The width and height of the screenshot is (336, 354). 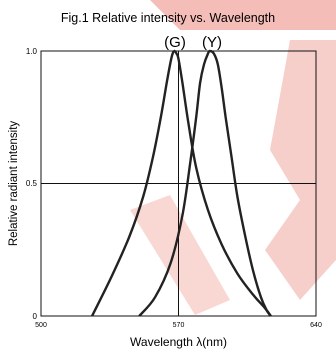 I want to click on x-tick-label-mid: 570, so click(x=179, y=325).